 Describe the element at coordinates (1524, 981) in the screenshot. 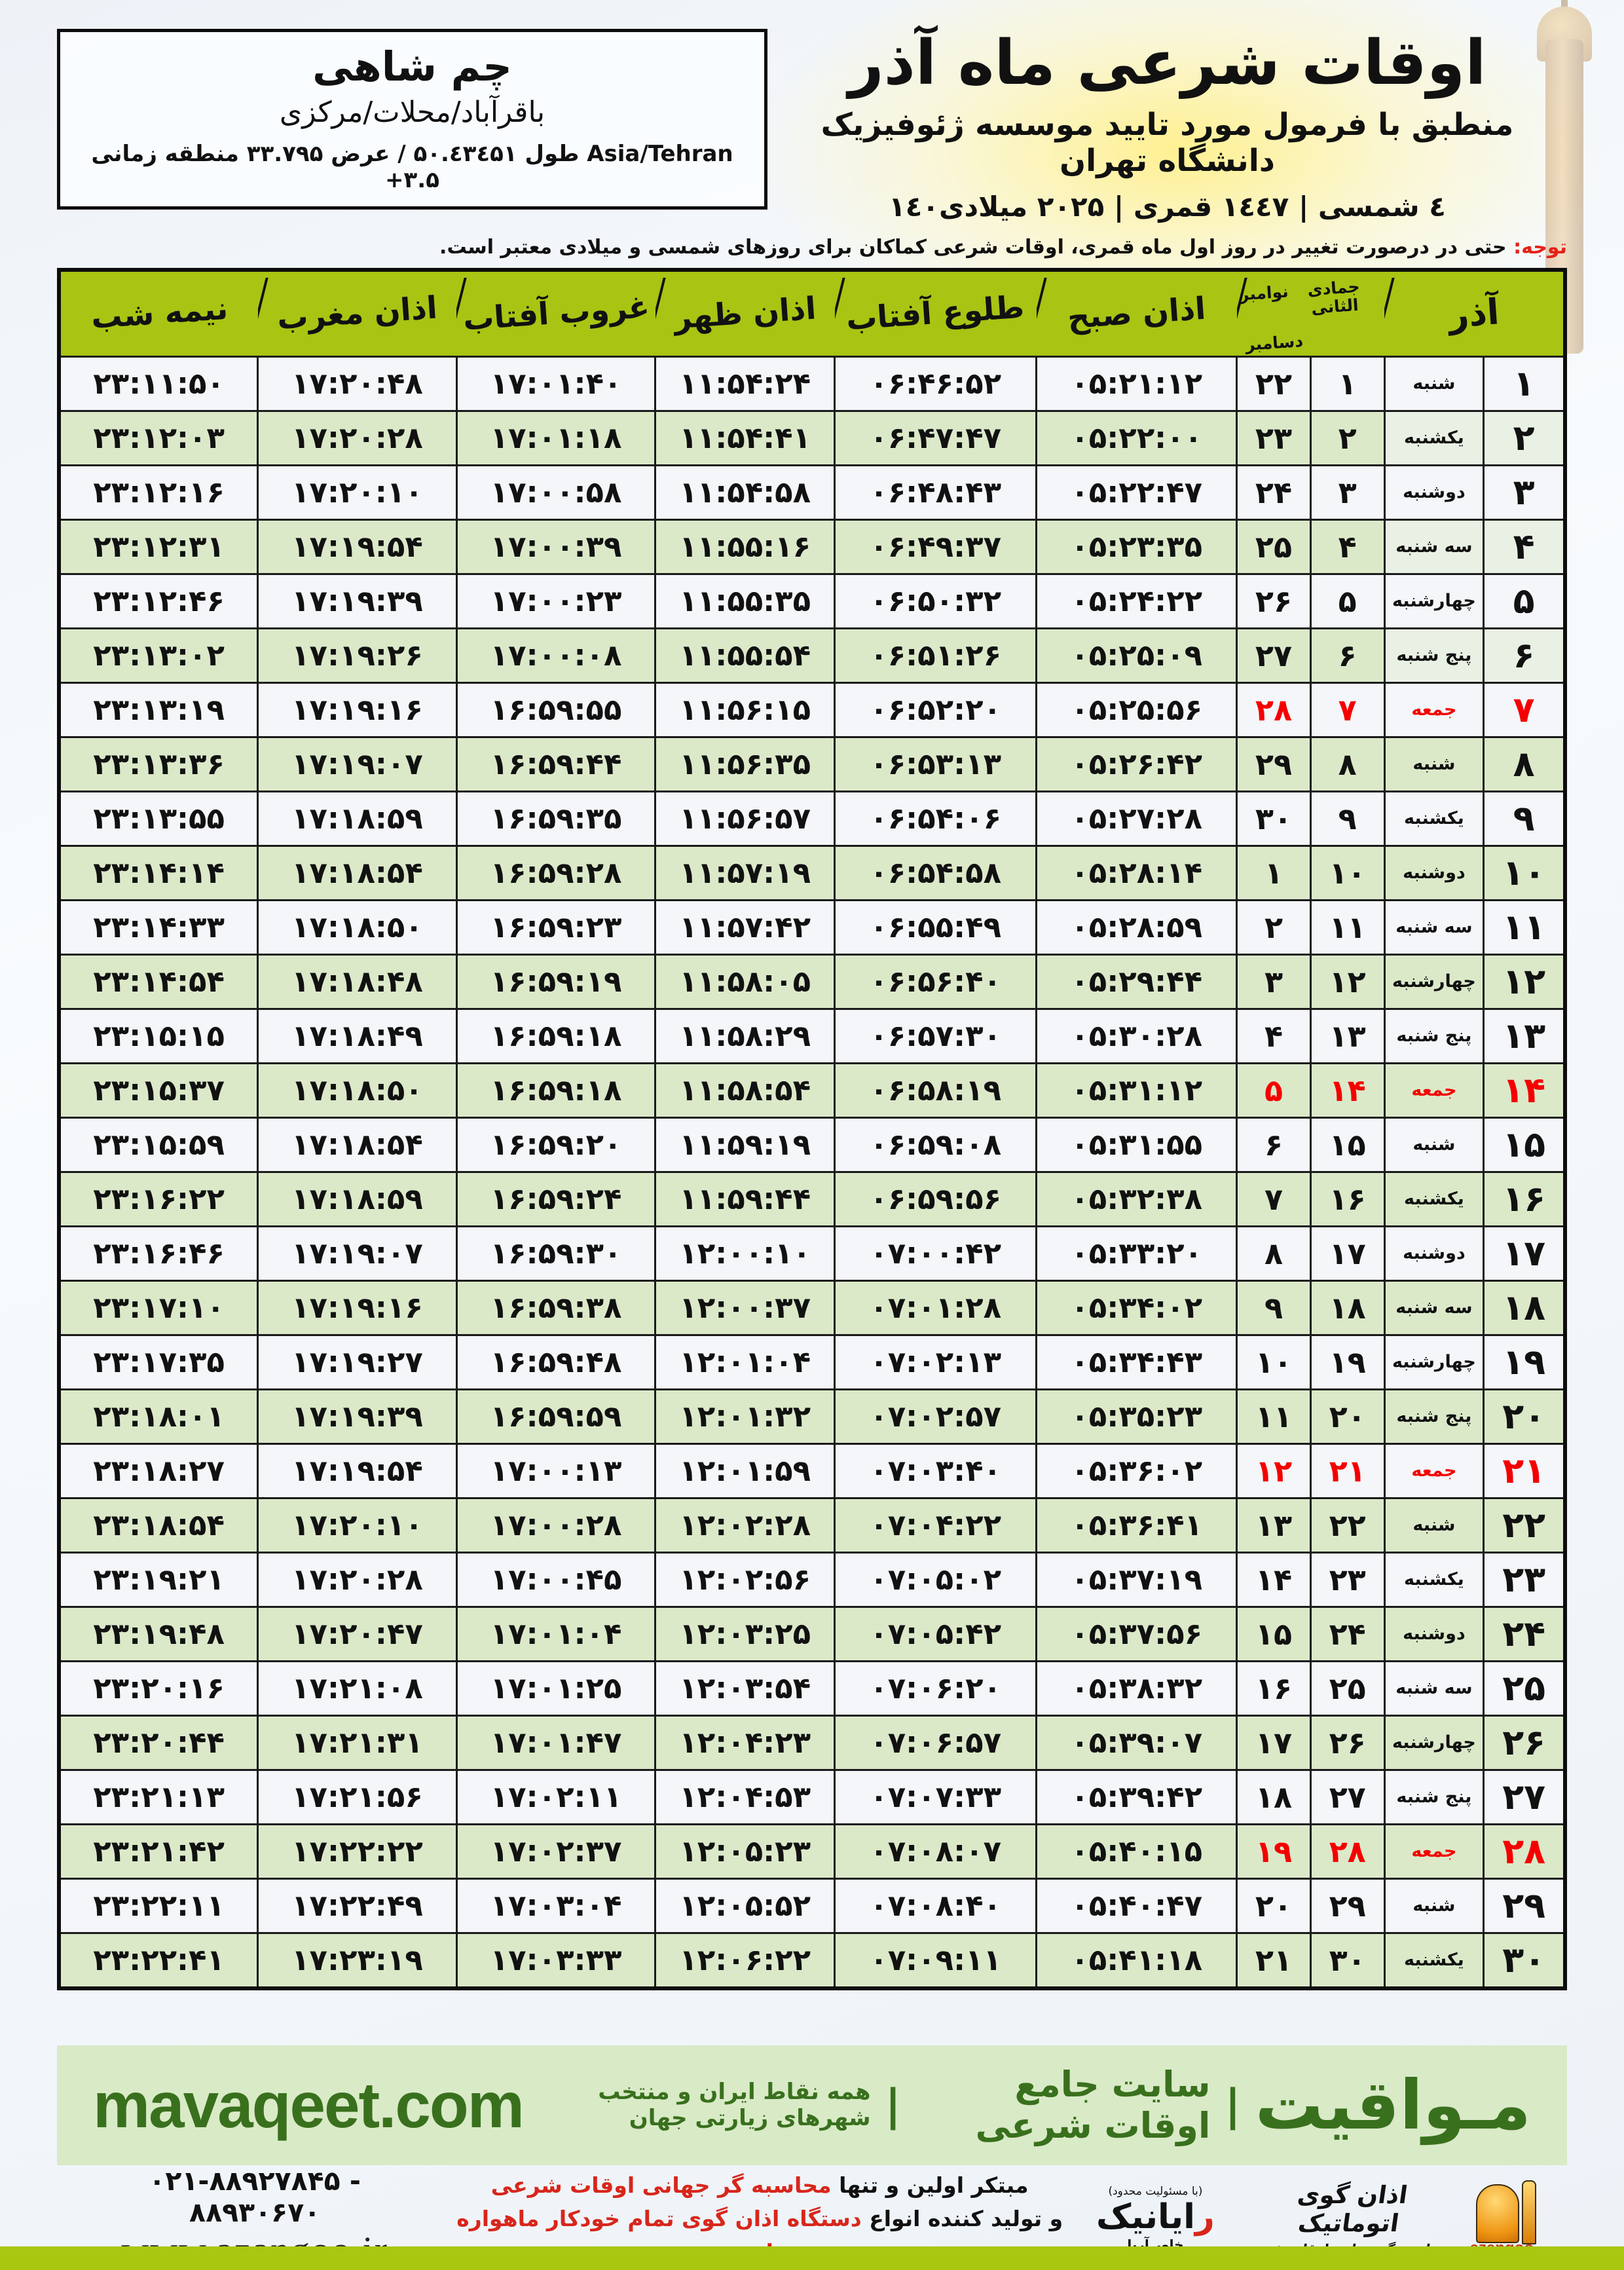

I see `cell-azar-day: ۱۲` at that location.